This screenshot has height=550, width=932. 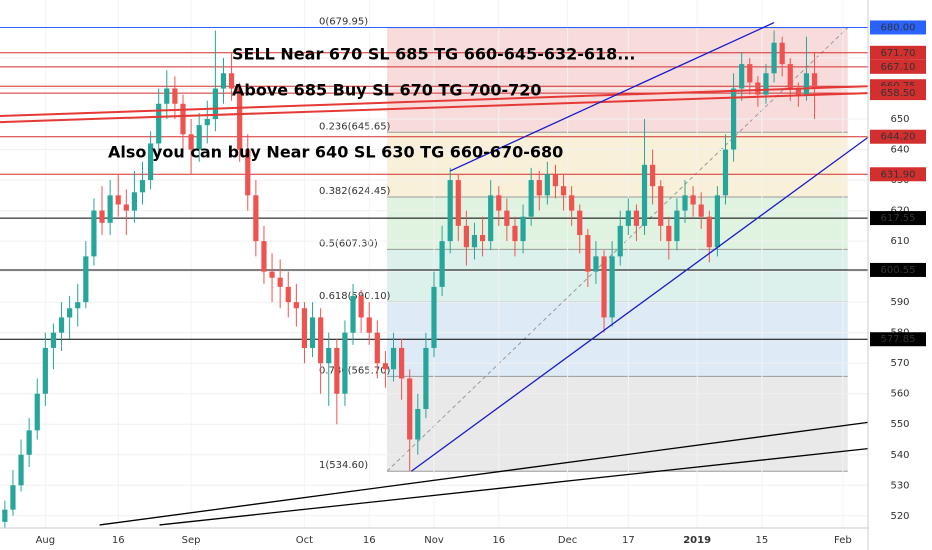 What do you see at coordinates (899, 363) in the screenshot?
I see `y-tick-label: 570` at bounding box center [899, 363].